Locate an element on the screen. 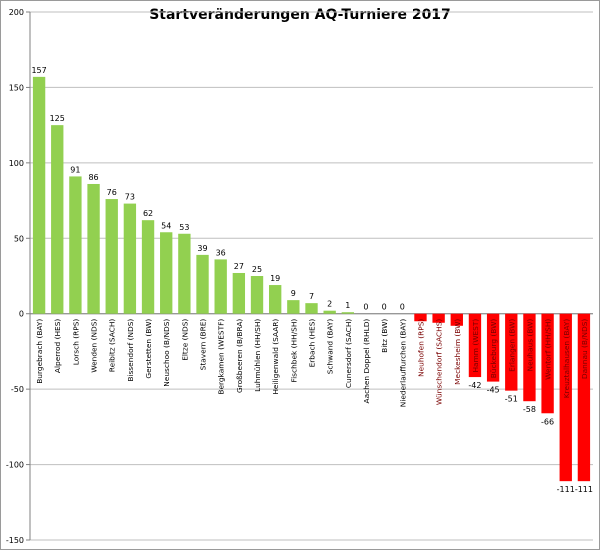 The width and height of the screenshot is (600, 550). category-label: Bitz (BW) is located at coordinates (384, 336).